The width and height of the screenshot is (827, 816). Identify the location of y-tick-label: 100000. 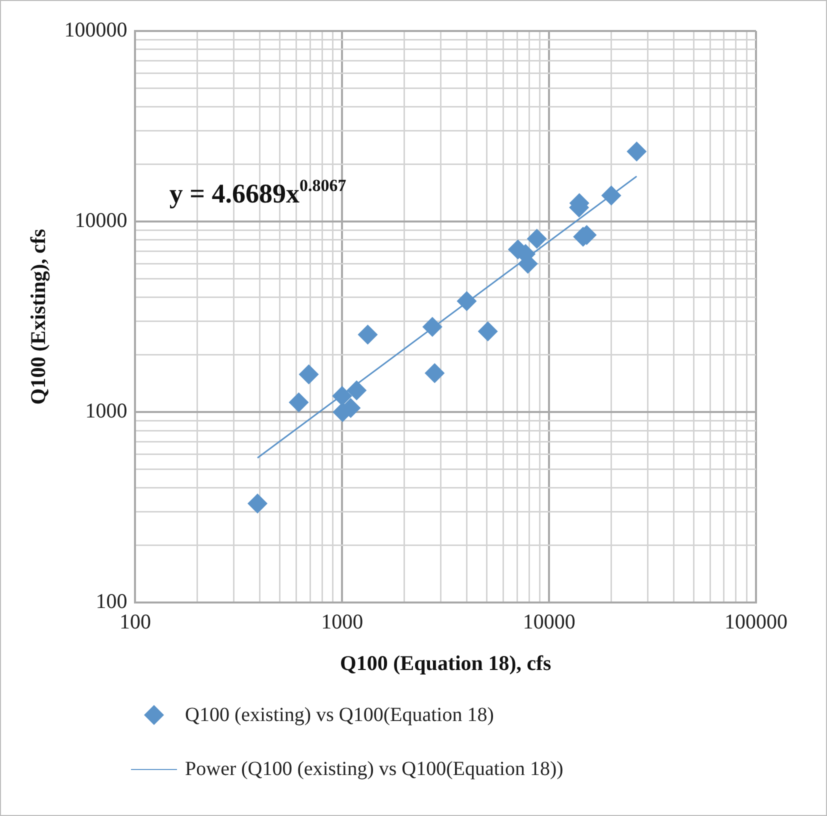
(96, 30).